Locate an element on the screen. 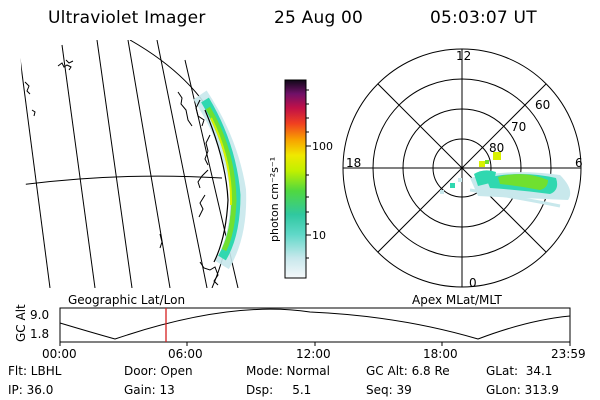  date-label: 25 Aug 00 is located at coordinates (319, 18).